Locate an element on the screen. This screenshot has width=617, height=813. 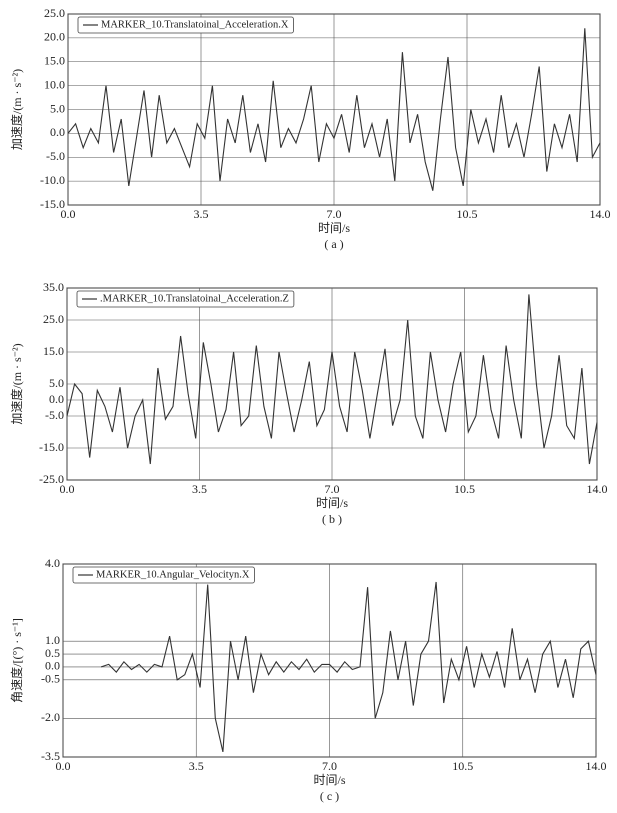
y-tick-label: 10.0 is located at coordinates (54, 84).